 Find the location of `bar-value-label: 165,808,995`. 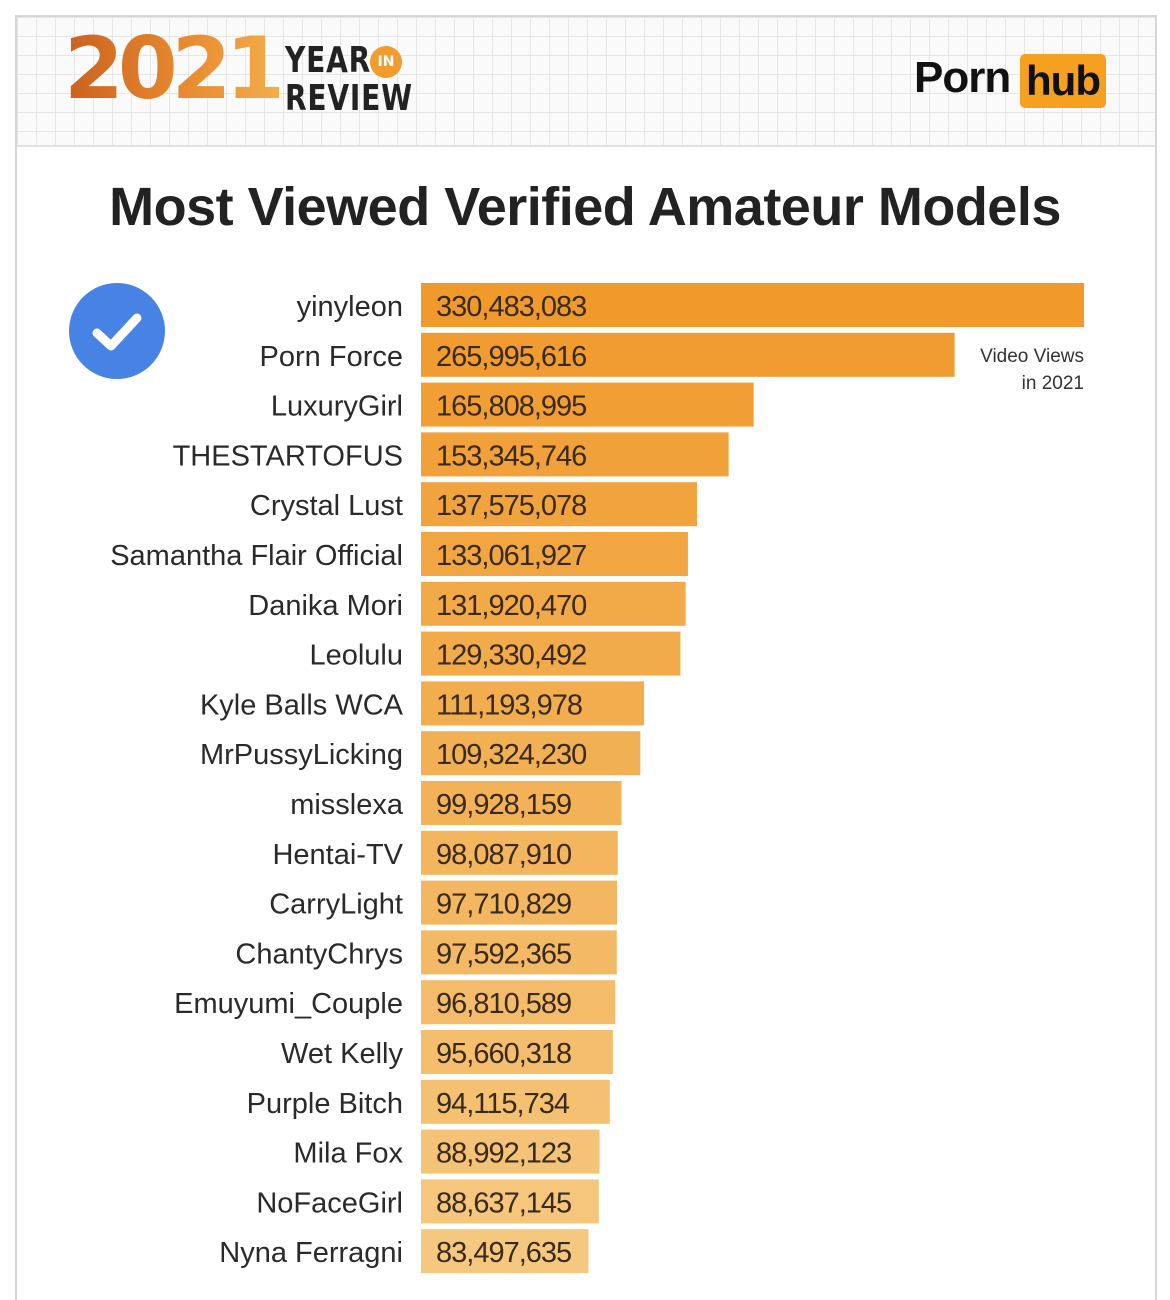

bar-value-label: 165,808,995 is located at coordinates (511, 407).